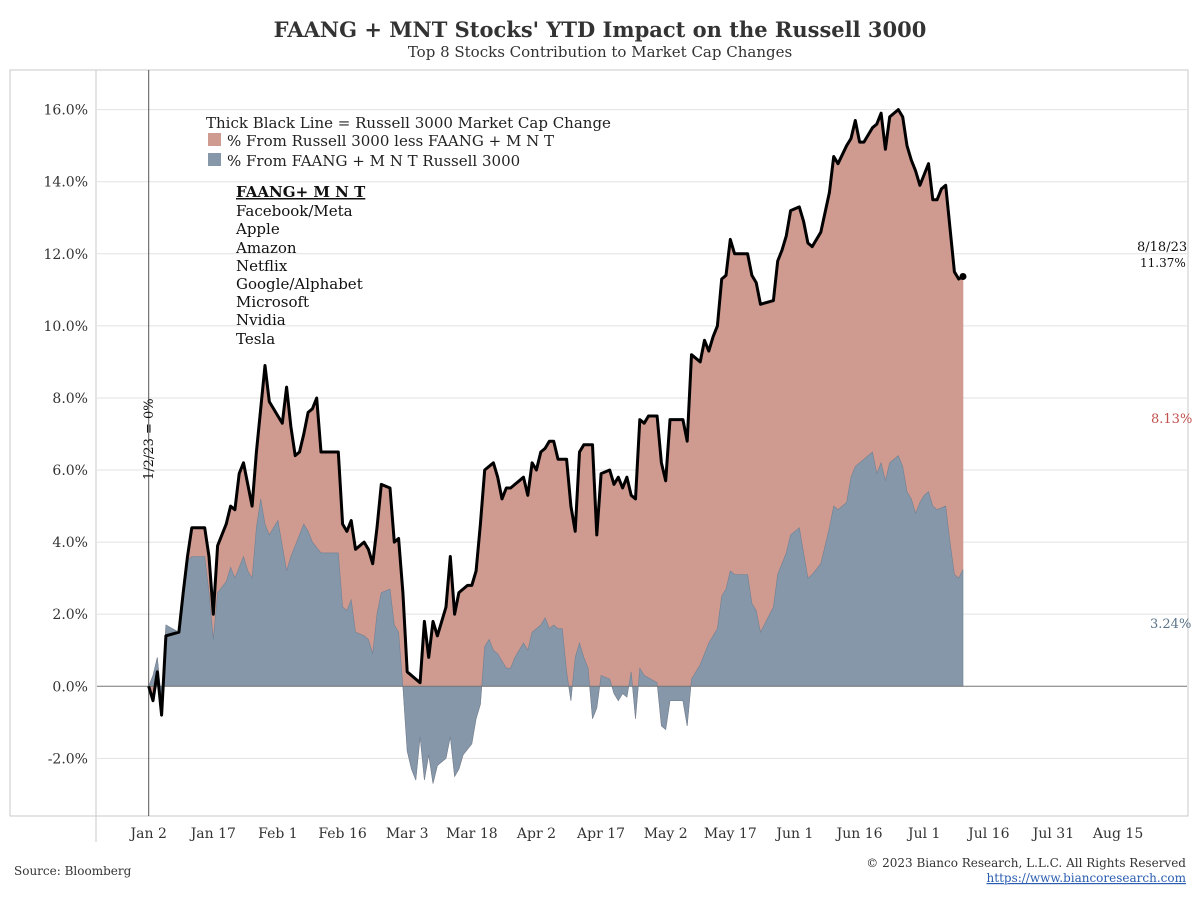 The image size is (1200, 900). I want to click on x-tick-label: May 2, so click(666, 834).